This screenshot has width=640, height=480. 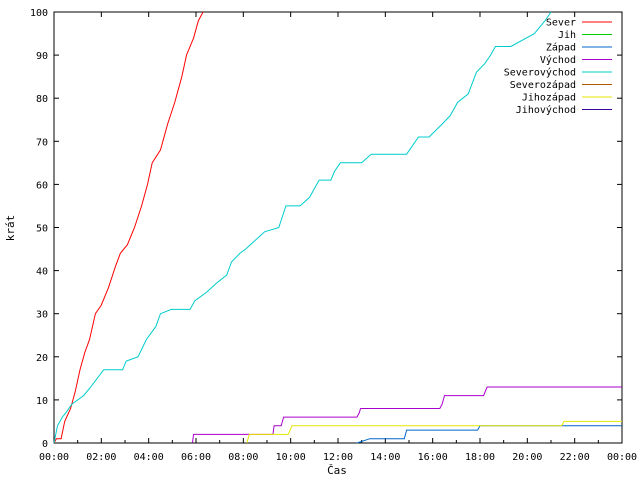 I want to click on y-tick-label: 90, so click(x=42, y=56).